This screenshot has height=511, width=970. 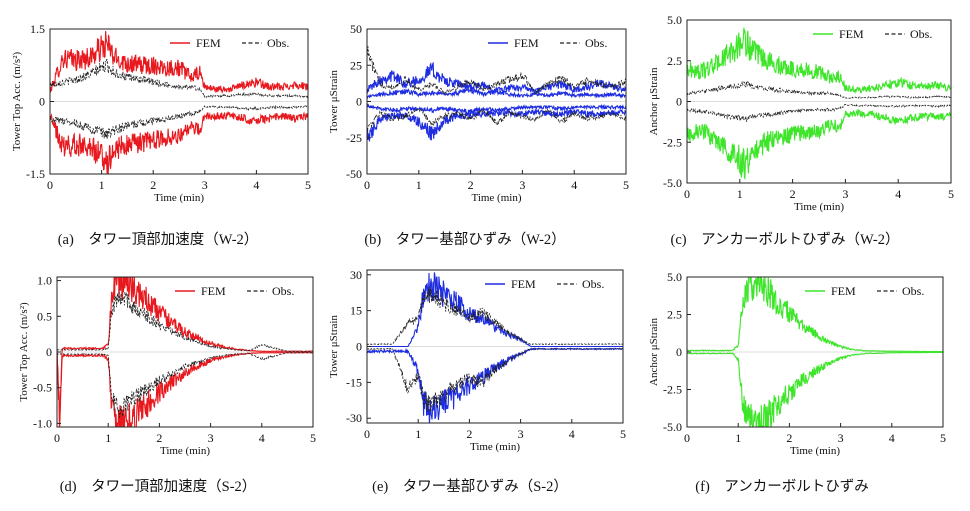 I want to click on y-axis-title: Tower μStrain, so click(x=334, y=346).